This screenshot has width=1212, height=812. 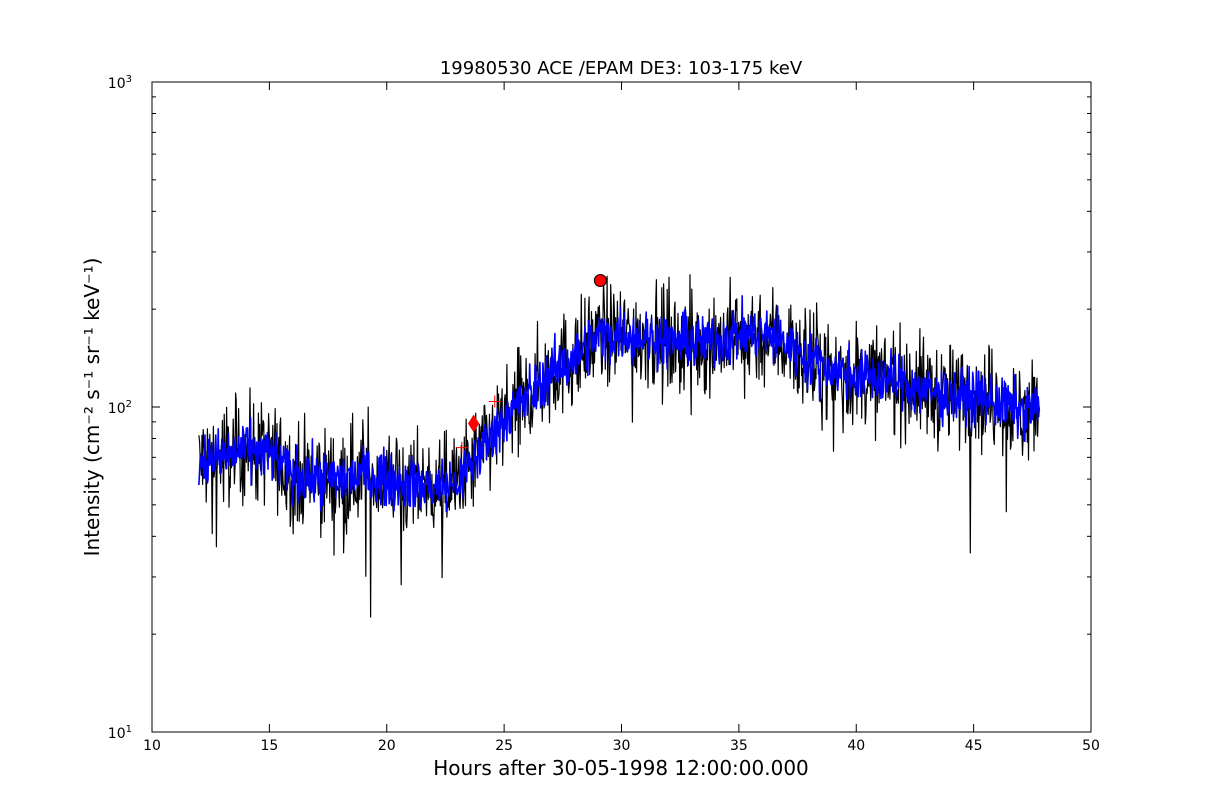 What do you see at coordinates (622, 746) in the screenshot?
I see `x-tick-label: 30` at bounding box center [622, 746].